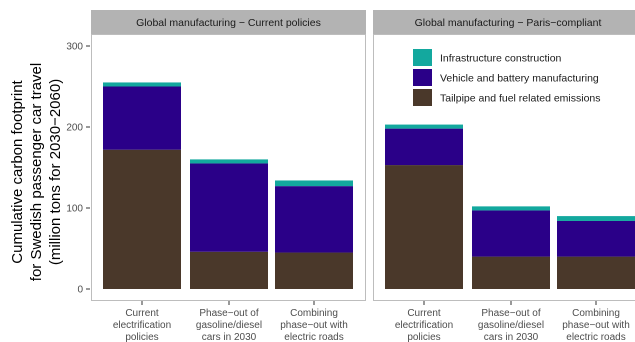 The height and width of the screenshot is (342, 635). What do you see at coordinates (55, 172) in the screenshot?
I see `y-axis-title-line-3: (million tons for 2030−2060)` at bounding box center [55, 172].